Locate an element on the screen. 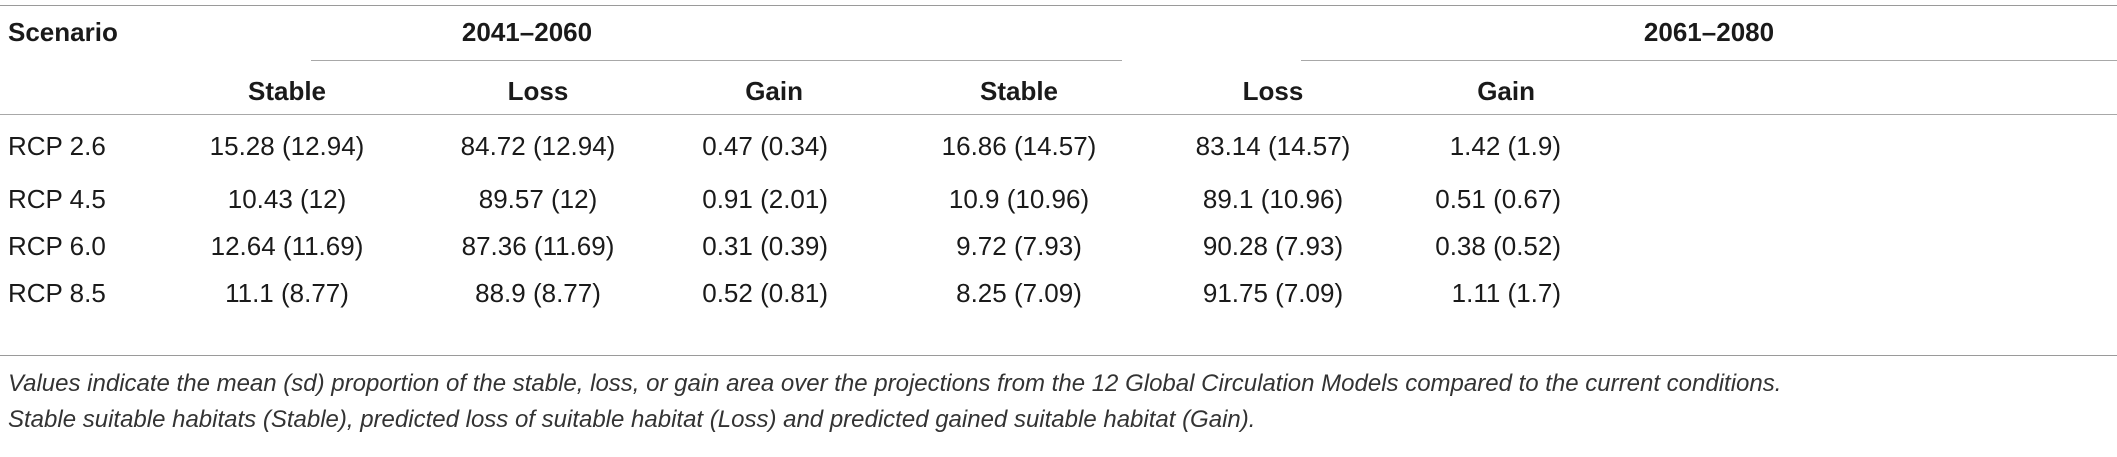 The width and height of the screenshot is (2117, 457). subheader-loss-1: Loss is located at coordinates (538, 91).